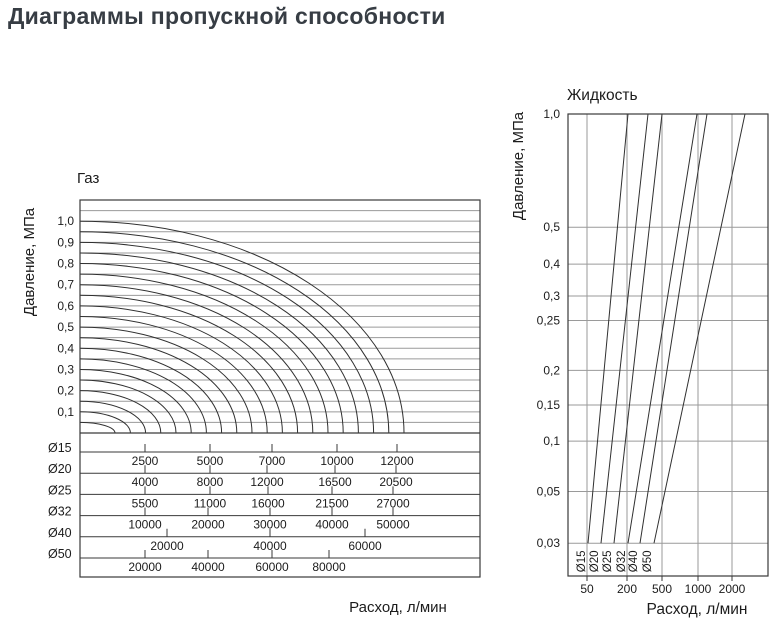  Describe the element at coordinates (551, 114) in the screenshot. I see `liquid-ytick-label: 1,0` at that location.